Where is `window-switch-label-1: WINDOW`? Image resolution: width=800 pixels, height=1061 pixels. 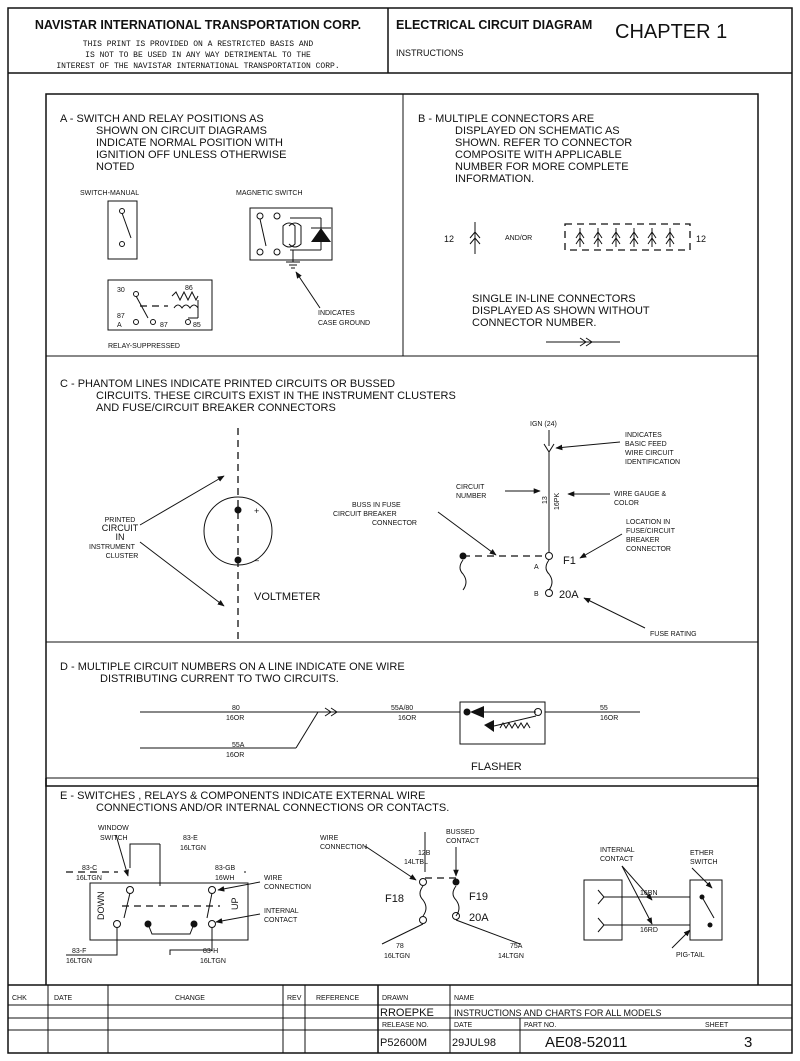
window-switch-label-1: WINDOW is located at coordinates (113, 828).